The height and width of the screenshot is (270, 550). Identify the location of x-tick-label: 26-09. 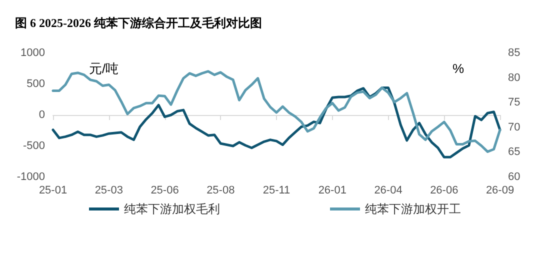
(500, 190).